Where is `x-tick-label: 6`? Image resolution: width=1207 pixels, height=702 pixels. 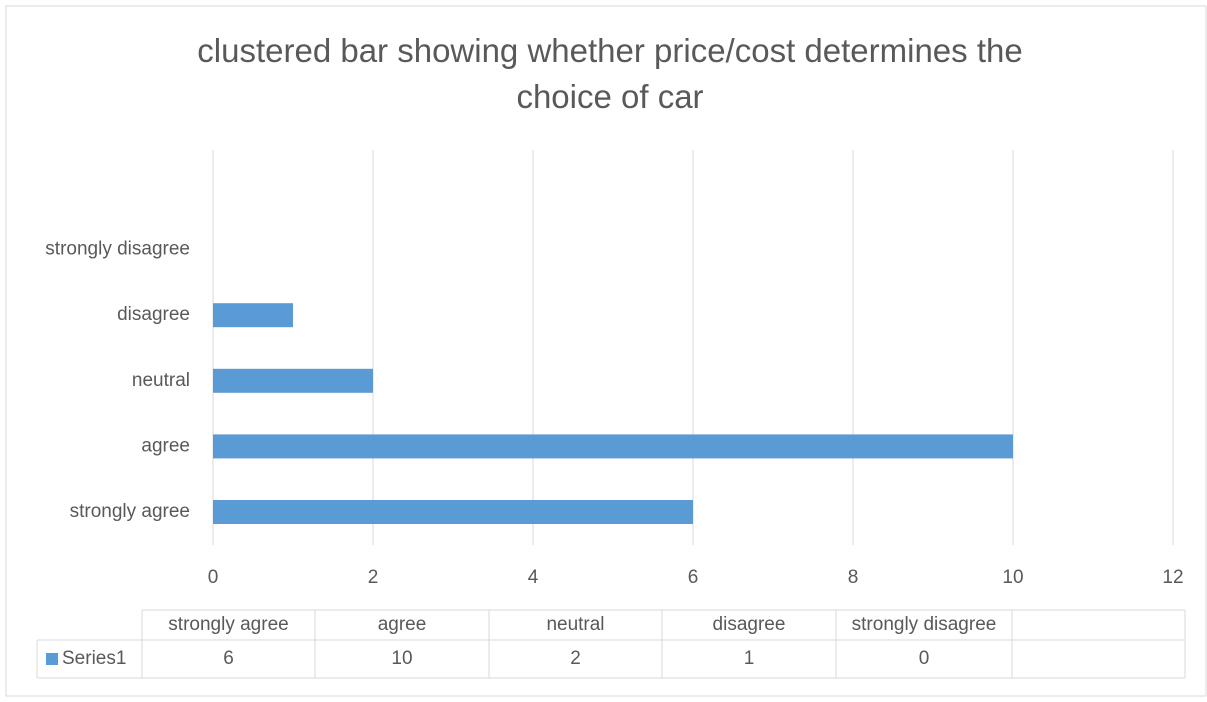 x-tick-label: 6 is located at coordinates (693, 577).